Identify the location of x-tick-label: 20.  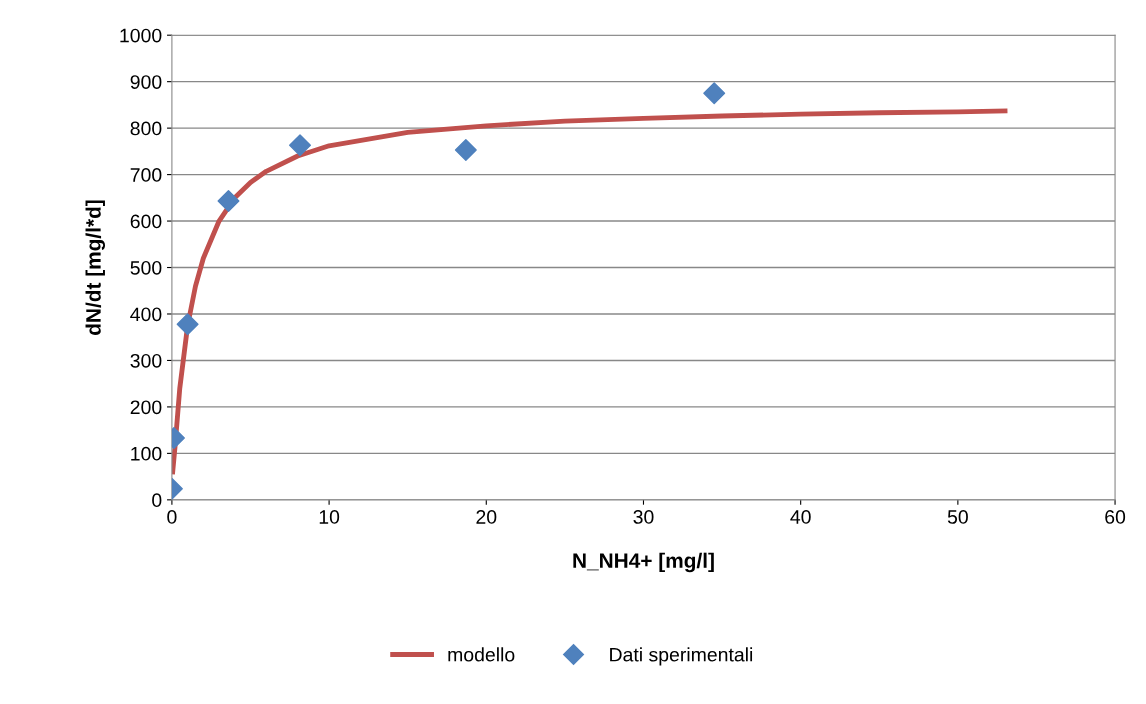
(486, 517).